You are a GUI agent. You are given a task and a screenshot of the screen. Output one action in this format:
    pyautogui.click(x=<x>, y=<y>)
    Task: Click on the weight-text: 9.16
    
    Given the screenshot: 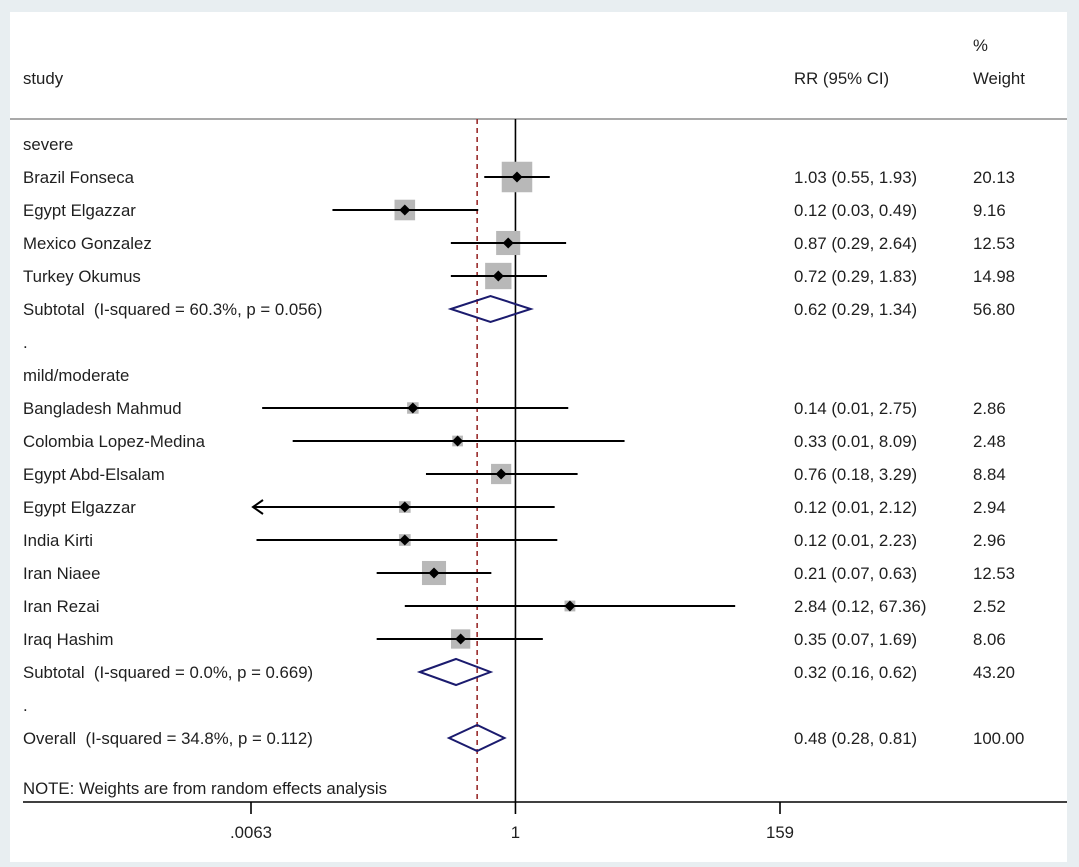 What is the action you would take?
    pyautogui.click(x=989, y=210)
    